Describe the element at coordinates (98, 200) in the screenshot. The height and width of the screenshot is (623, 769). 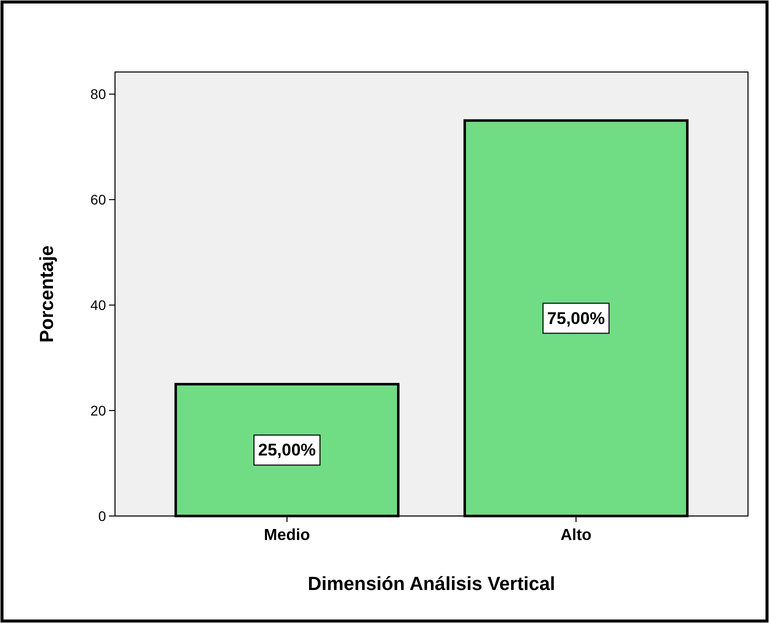
I see `y-tick-label: 60` at that location.